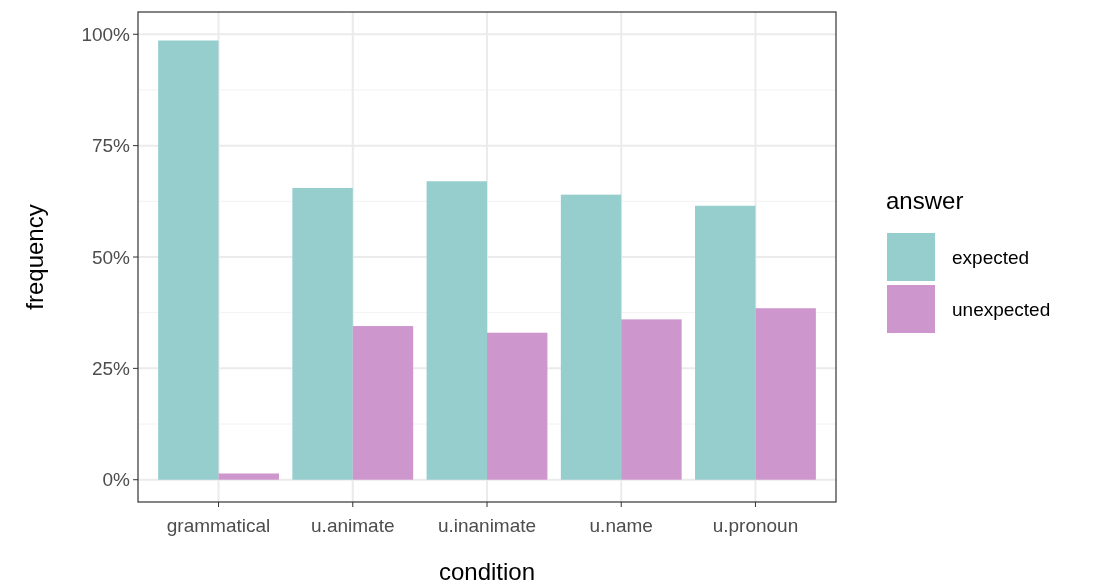  I want to click on y-axis-title: frequency, so click(34, 257).